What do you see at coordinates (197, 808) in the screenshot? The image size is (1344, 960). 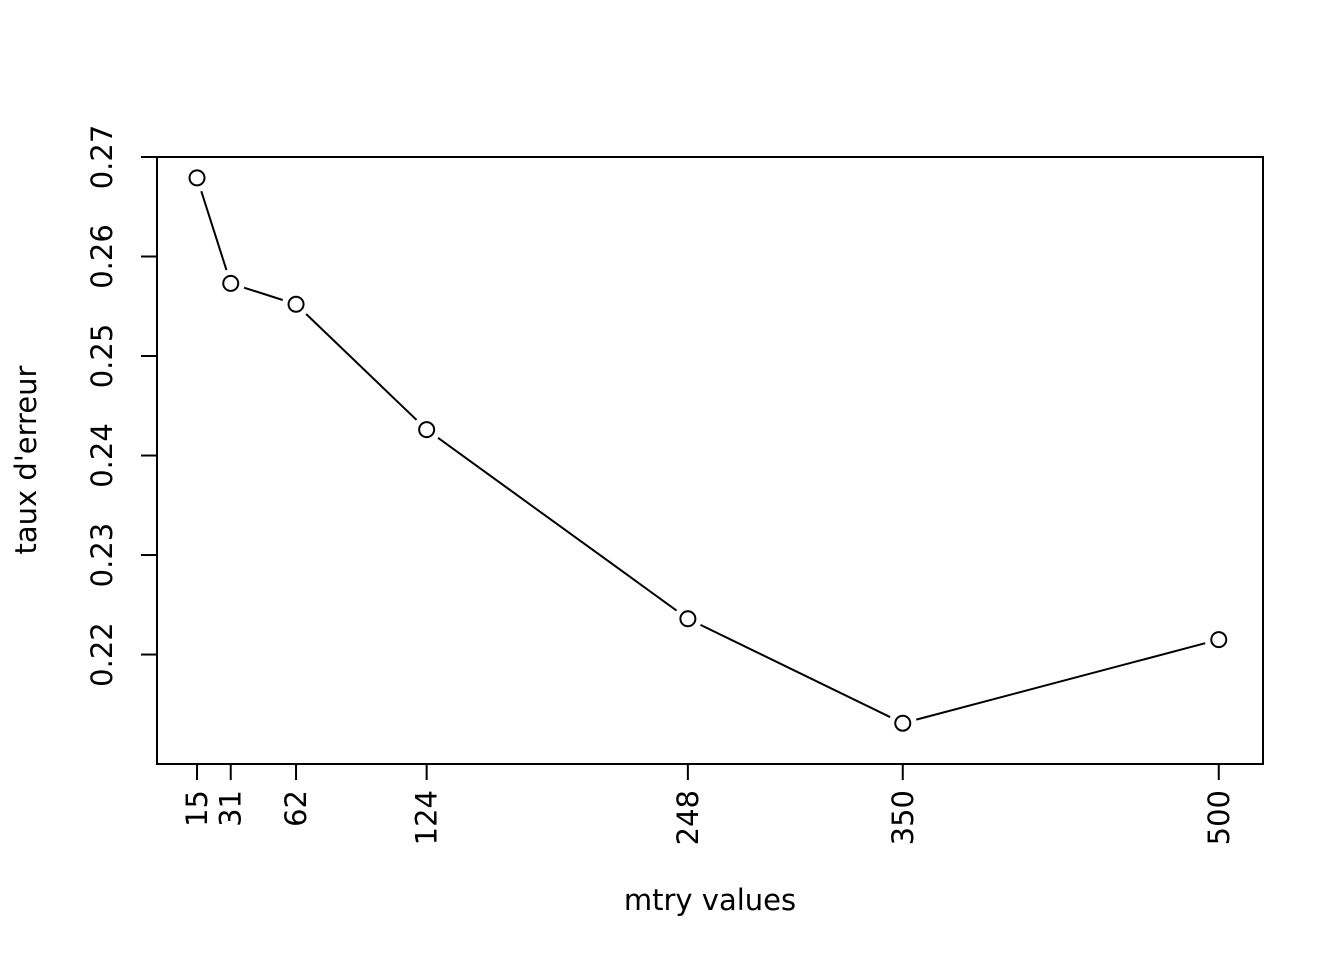 I see `x-tick-label: 15` at bounding box center [197, 808].